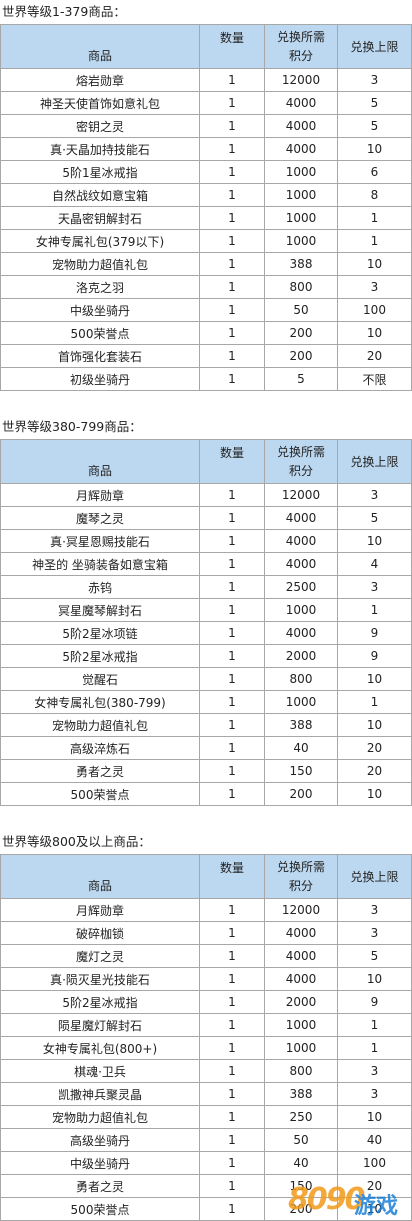 The image size is (412, 1221). I want to click on cell-name: 真·冥星恩赐技能石, so click(100, 541).